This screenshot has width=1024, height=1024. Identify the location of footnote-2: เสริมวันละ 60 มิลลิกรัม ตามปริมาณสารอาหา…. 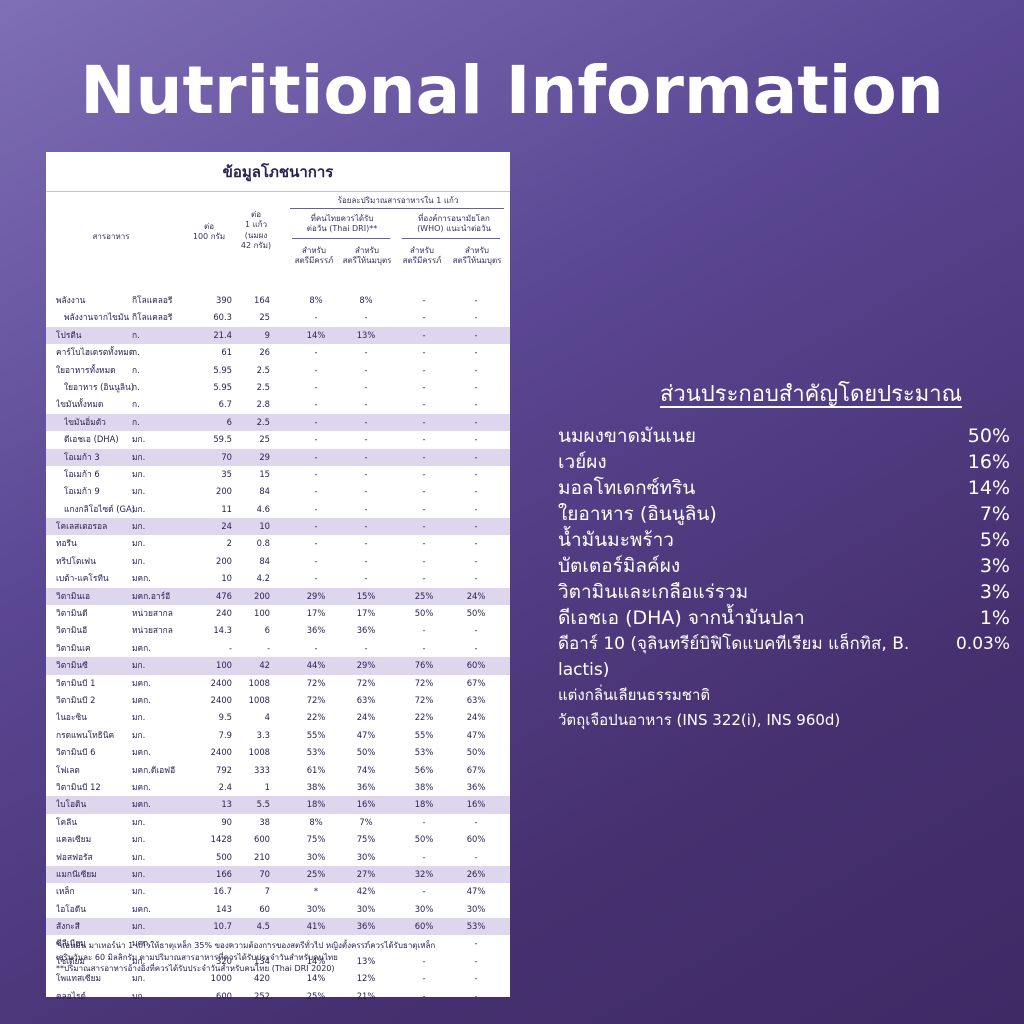
(197, 957).